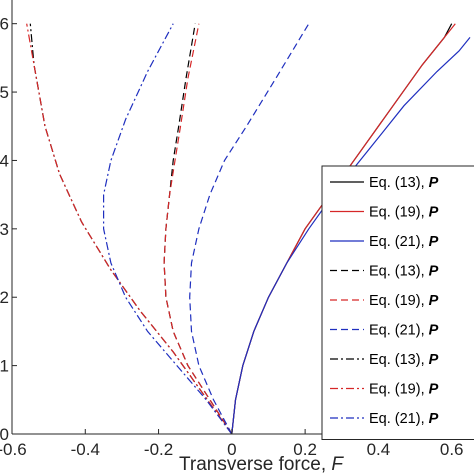  What do you see at coordinates (379, 449) in the screenshot?
I see `x-tick-label: 0.4` at bounding box center [379, 449].